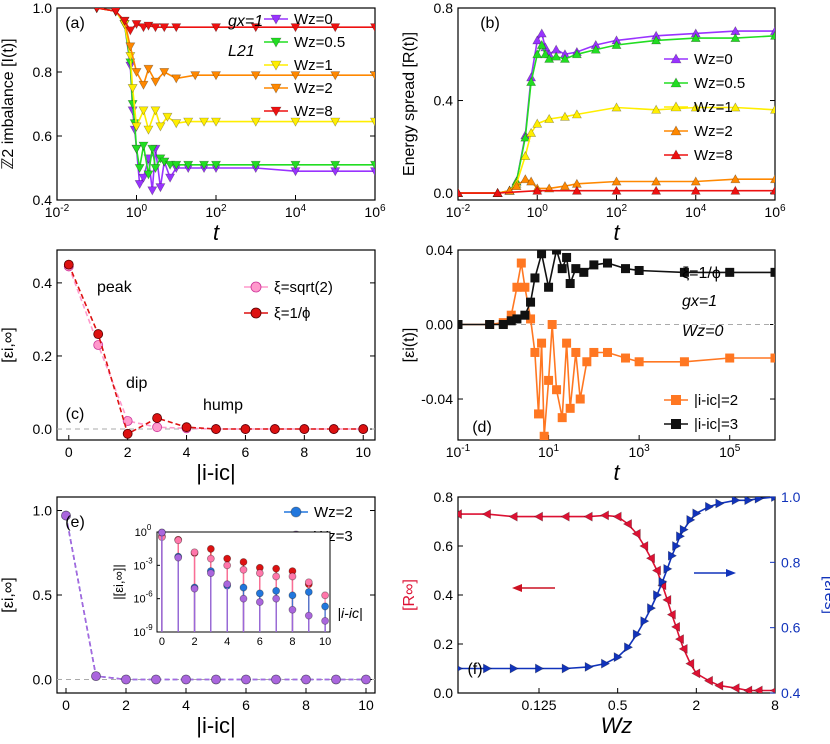 This screenshot has width=830, height=744. Describe the element at coordinates (731, 573) in the screenshot. I see `arrow-right-head` at that location.